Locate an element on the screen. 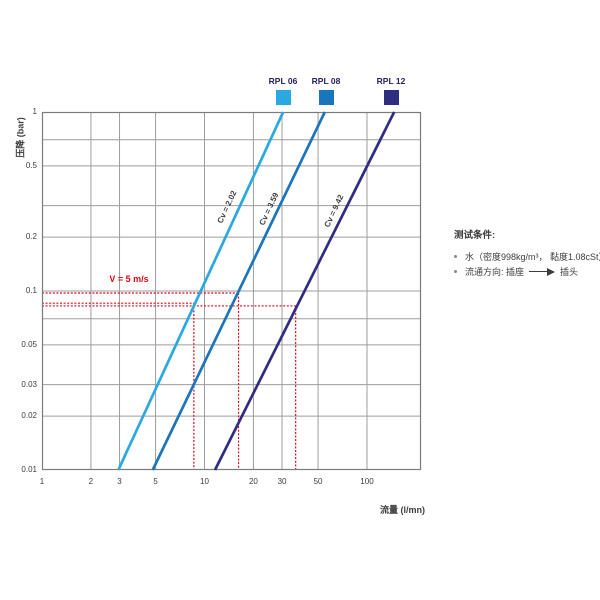 The image size is (600, 600). x-axis-label: 流量 (l/mn) is located at coordinates (402, 510).